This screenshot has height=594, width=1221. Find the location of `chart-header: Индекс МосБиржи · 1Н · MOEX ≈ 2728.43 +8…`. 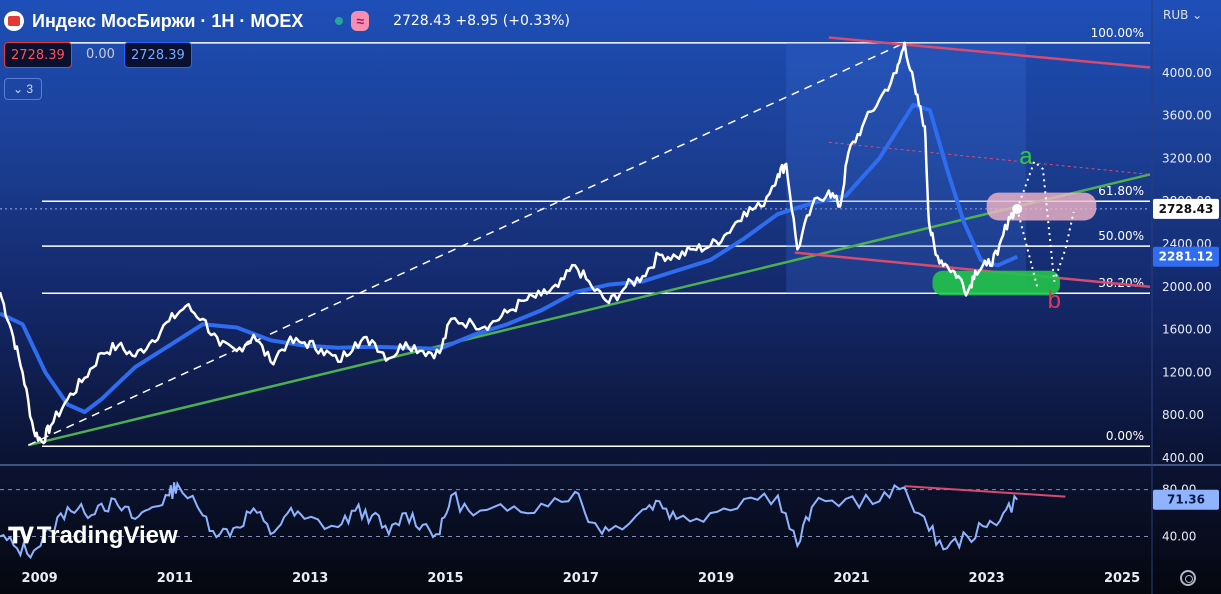

chart-header: Индекс МосБиржи · 1Н · MOEX ≈ 2728.43 +8… is located at coordinates (287, 21).